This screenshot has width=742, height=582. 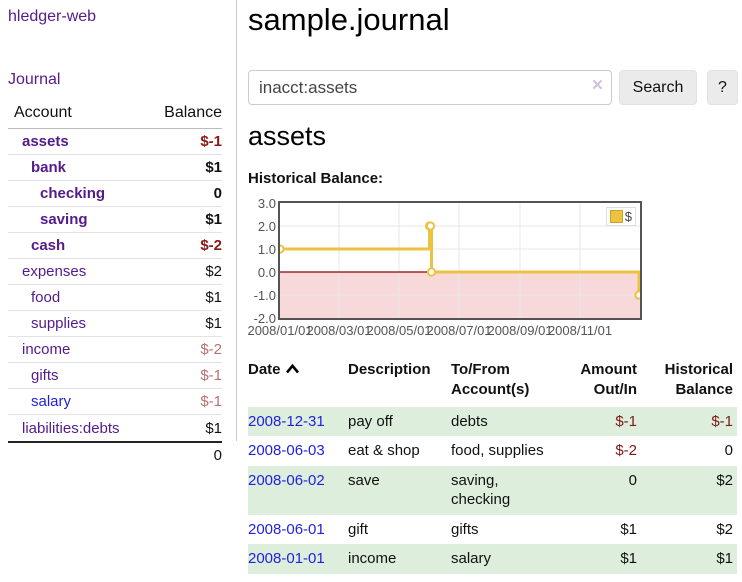 I want to click on transaction-date-link: 2008-01-01, so click(x=286, y=558).